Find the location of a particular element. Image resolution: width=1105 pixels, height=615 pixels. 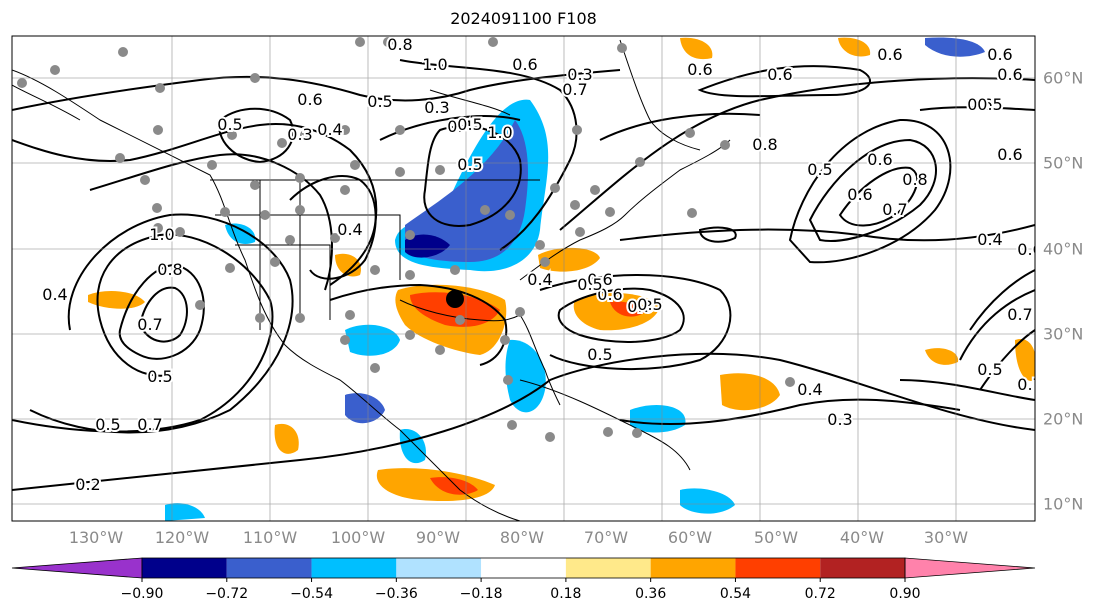

colorbar-tick-label: 0.54 is located at coordinates (735, 594).